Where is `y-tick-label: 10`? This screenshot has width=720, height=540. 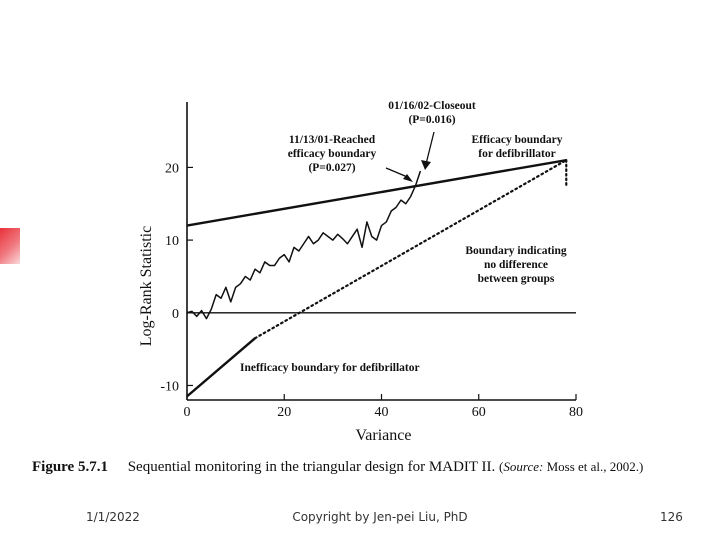
y-tick-label: 10 is located at coordinates (172, 241).